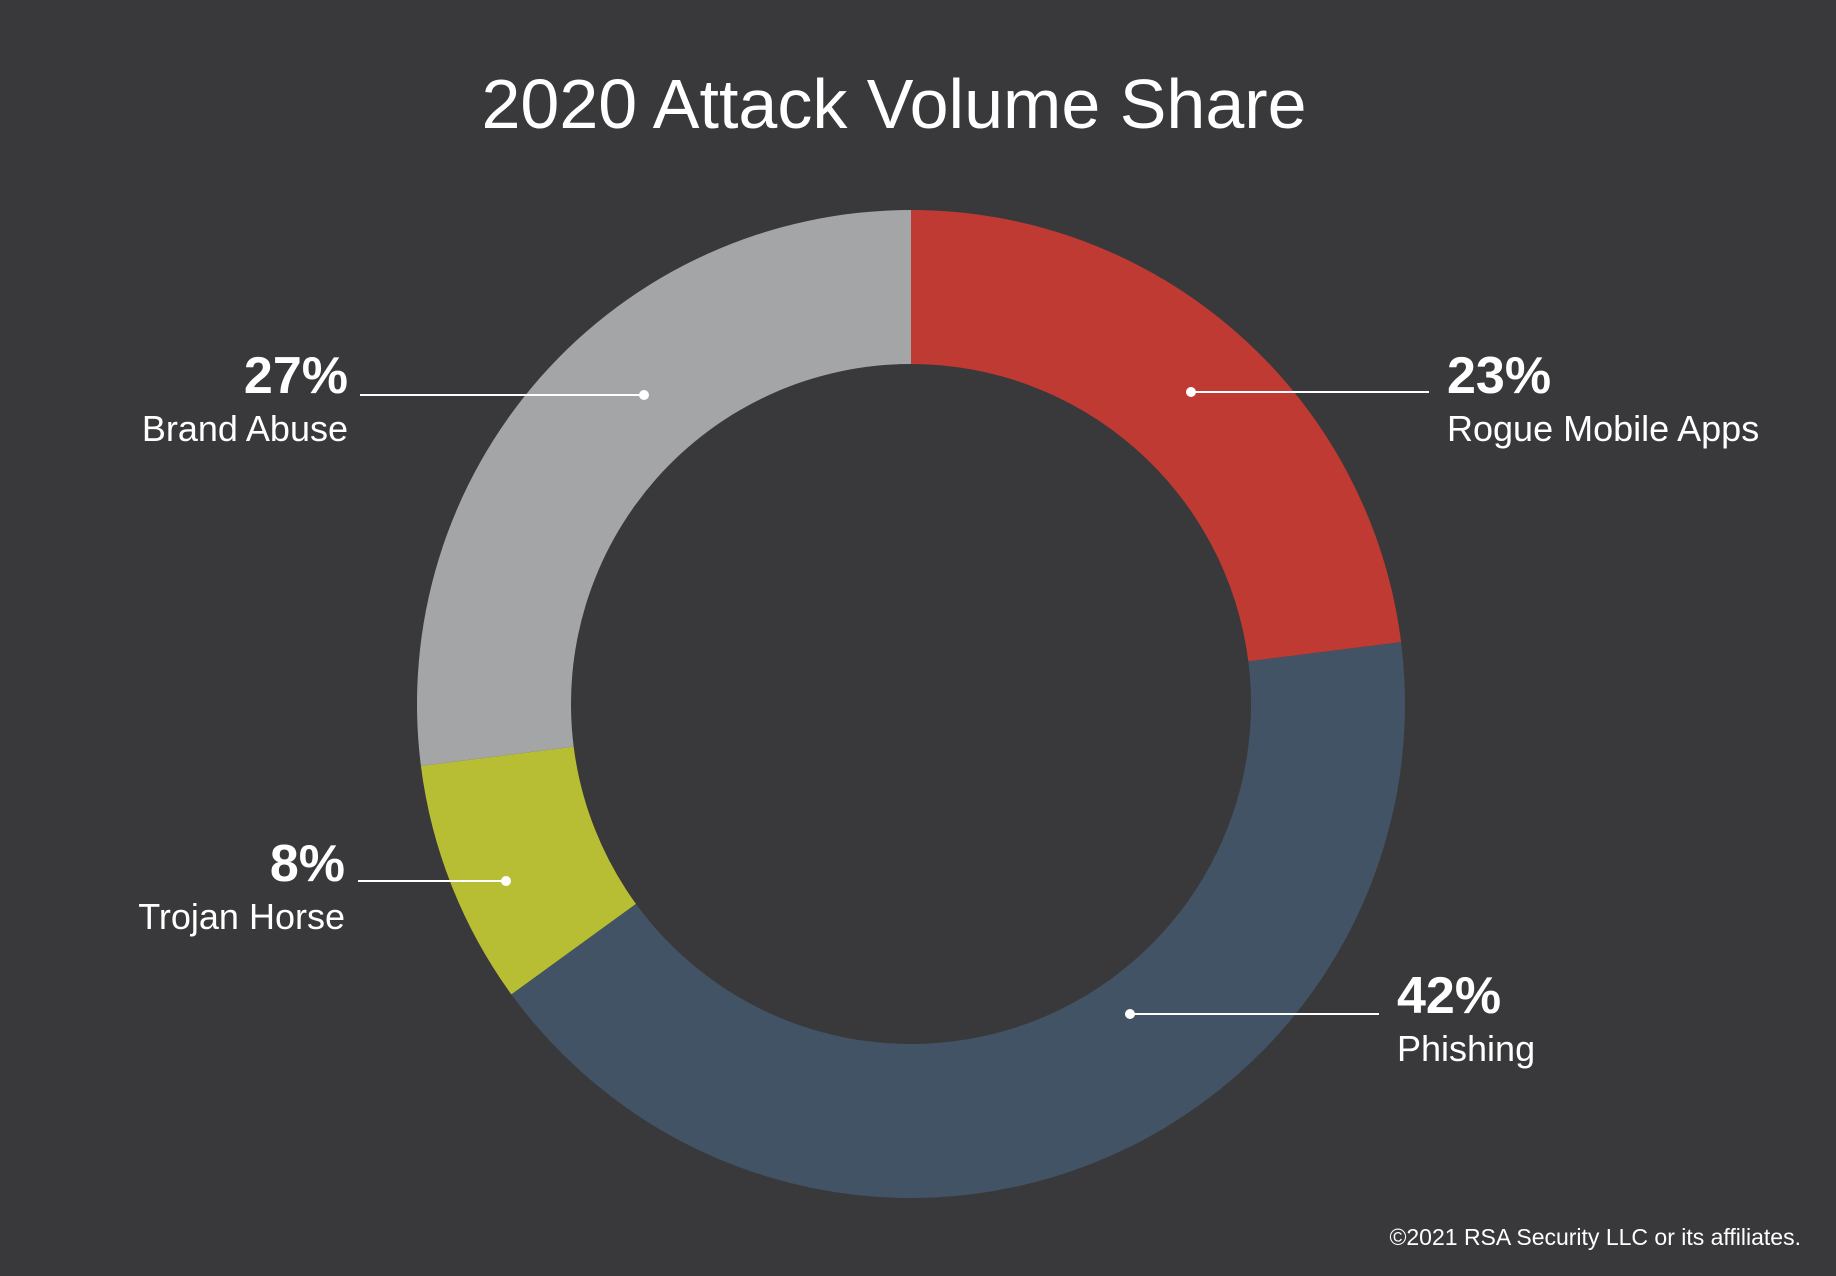 This screenshot has height=1276, width=1836. I want to click on category-label: Phishing, so click(1466, 1048).